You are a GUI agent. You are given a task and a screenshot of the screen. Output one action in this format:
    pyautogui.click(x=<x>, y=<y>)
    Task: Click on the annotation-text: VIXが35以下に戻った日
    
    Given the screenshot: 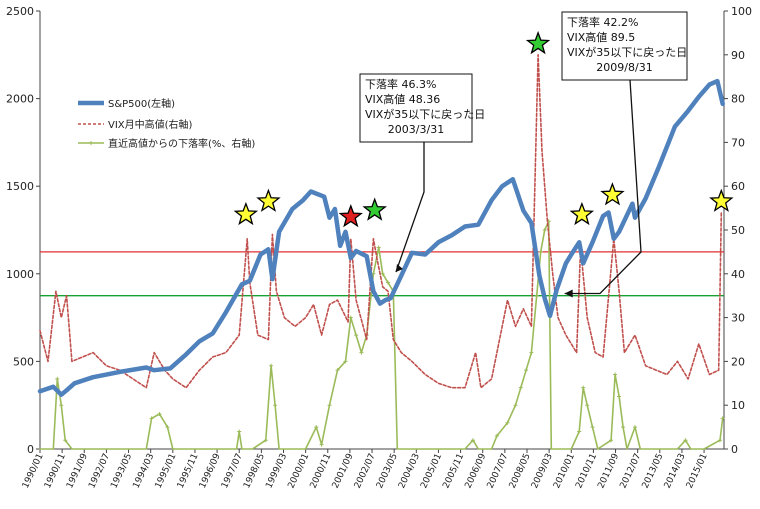 What is the action you would take?
    pyautogui.click(x=627, y=52)
    